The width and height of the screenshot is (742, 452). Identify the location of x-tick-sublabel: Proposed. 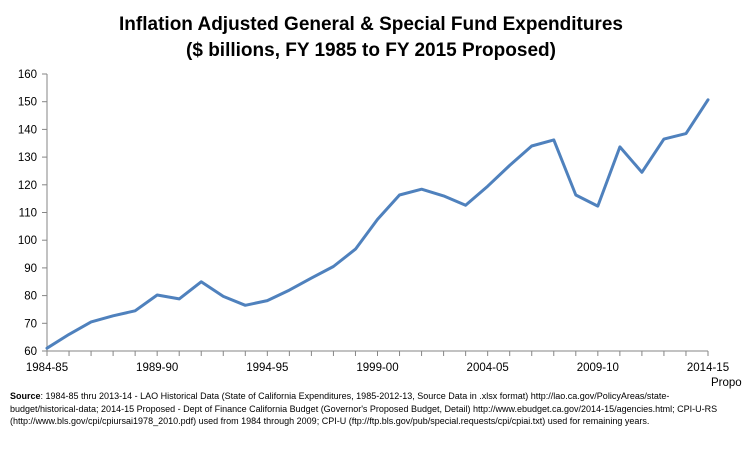
(726, 383).